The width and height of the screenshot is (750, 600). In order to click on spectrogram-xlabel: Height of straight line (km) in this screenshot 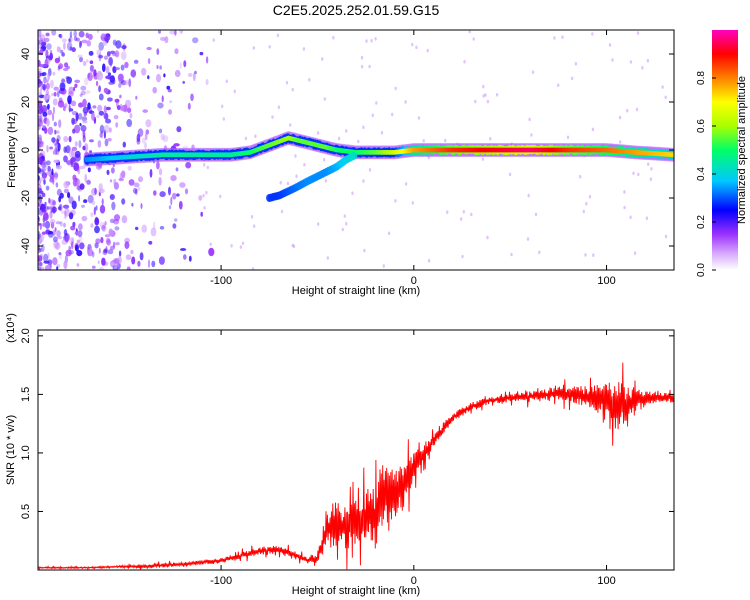, I will do `click(356, 291)`.